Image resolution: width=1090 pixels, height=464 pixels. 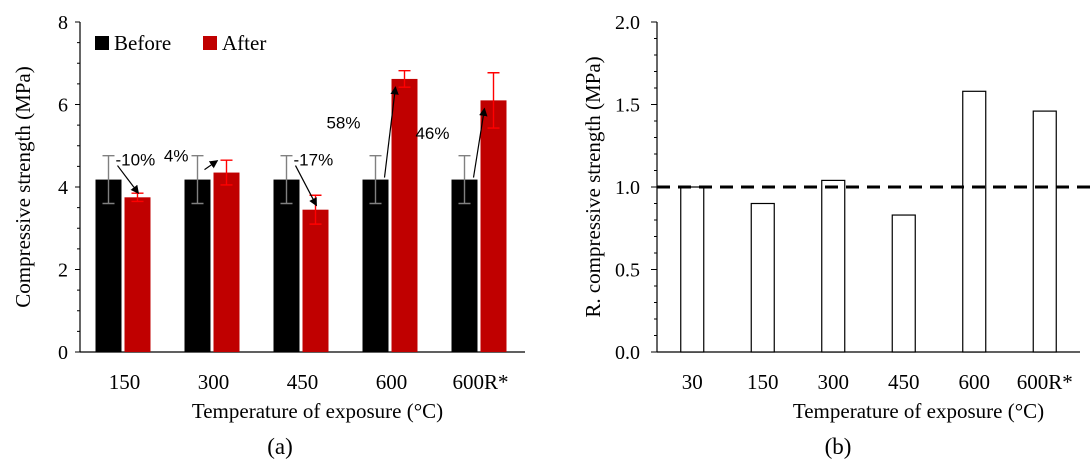 What do you see at coordinates (210, 43) in the screenshot?
I see `legend-swatch-after` at bounding box center [210, 43].